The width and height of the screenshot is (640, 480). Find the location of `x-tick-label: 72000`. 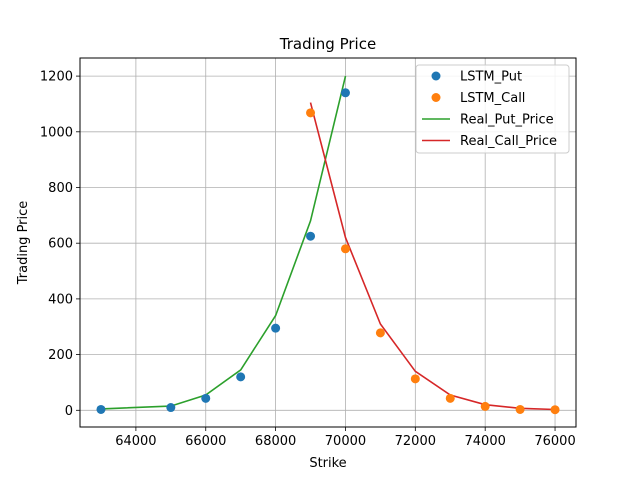

x-tick-label: 72000 is located at coordinates (415, 441).